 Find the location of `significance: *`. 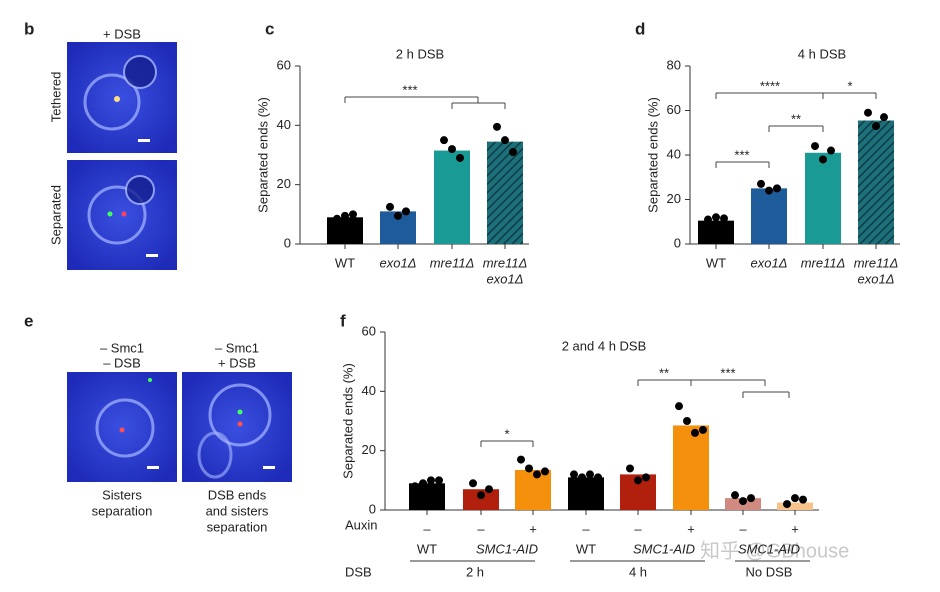

significance: * is located at coordinates (849, 85).